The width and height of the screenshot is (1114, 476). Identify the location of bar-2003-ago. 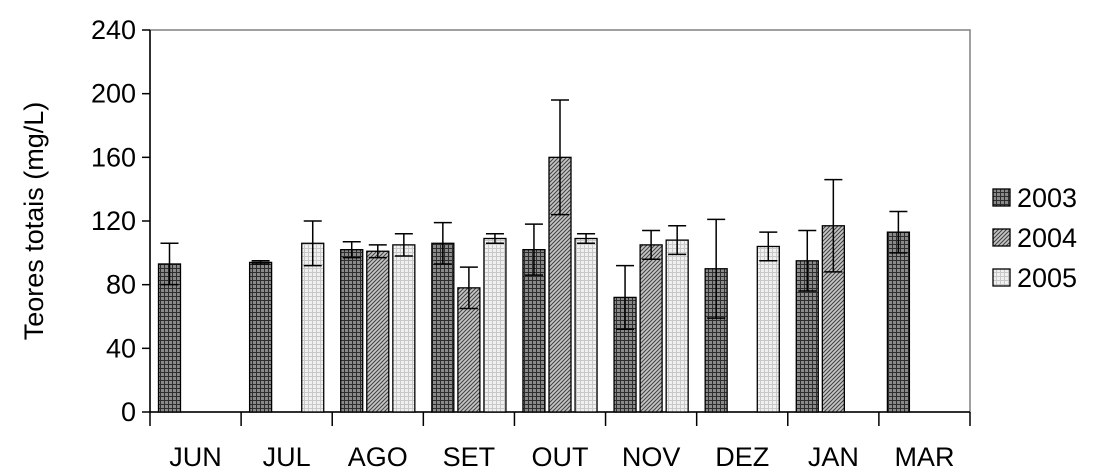
(352, 330).